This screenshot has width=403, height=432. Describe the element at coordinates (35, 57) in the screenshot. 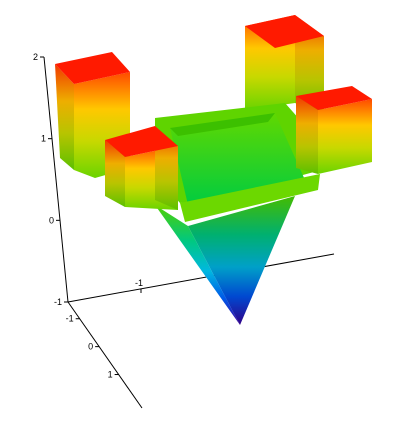

I see `z-tick-label: 2` at that location.